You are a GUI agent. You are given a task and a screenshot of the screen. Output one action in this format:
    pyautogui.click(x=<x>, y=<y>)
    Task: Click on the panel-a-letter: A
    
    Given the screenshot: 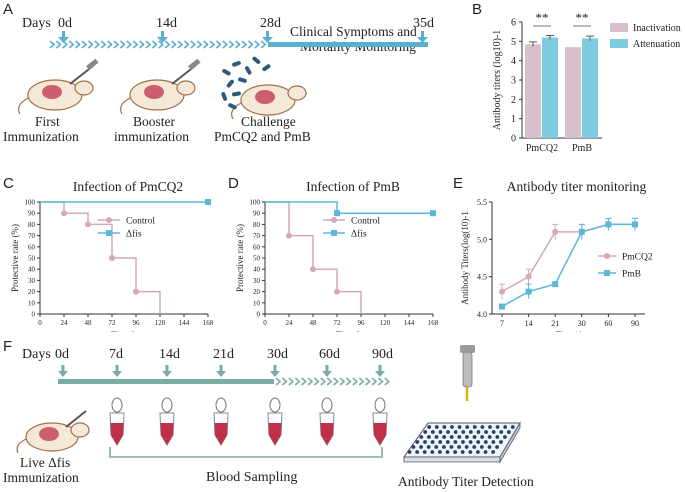 What is the action you would take?
    pyautogui.click(x=8, y=9)
    